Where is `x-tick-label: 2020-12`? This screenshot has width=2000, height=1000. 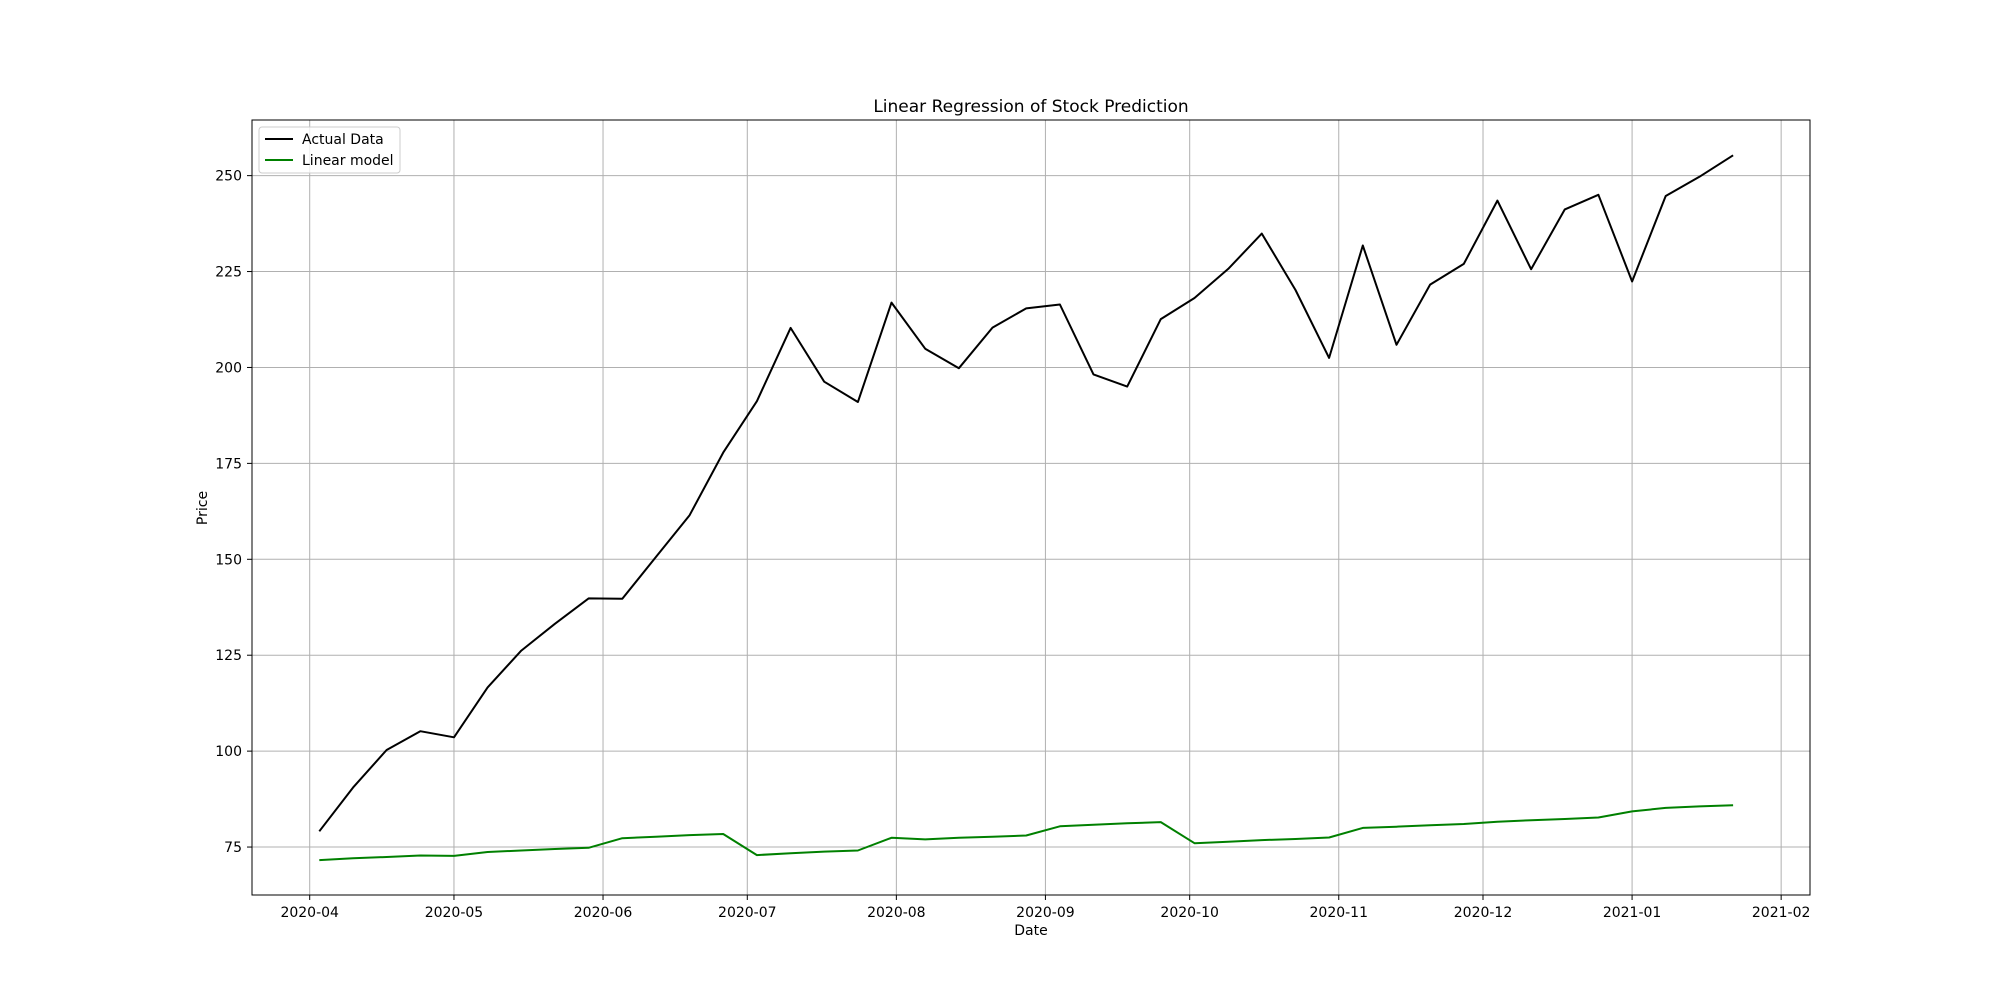
x-tick-label: 2020-12 is located at coordinates (1483, 913).